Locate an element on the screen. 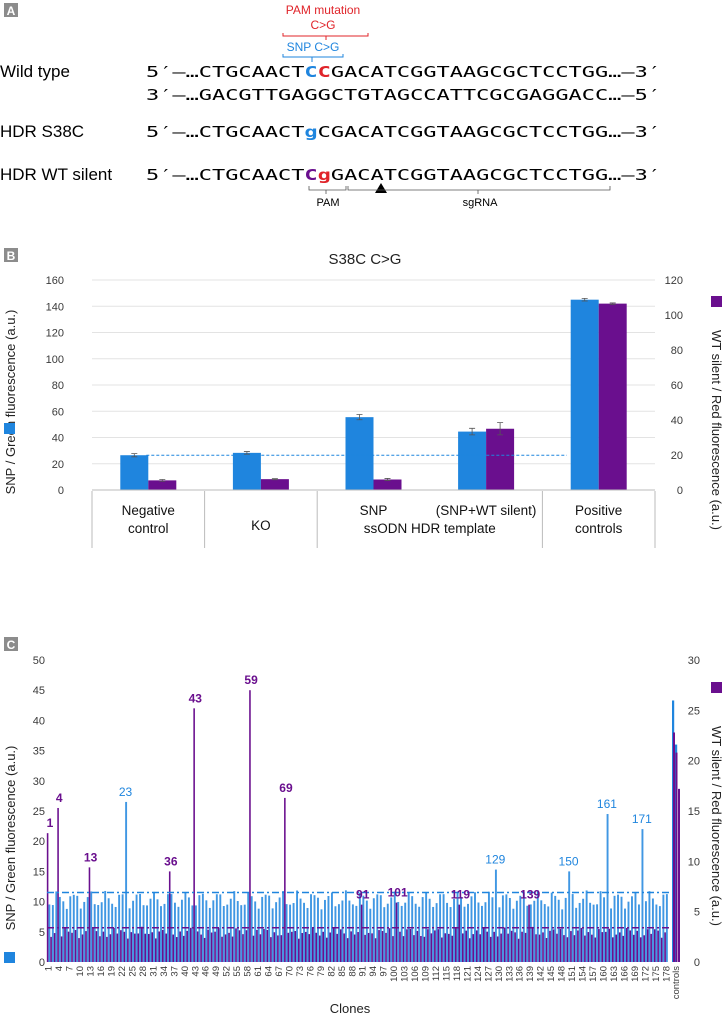  panel-b-cat-label: (SNP+WT silent) is located at coordinates (486, 510).